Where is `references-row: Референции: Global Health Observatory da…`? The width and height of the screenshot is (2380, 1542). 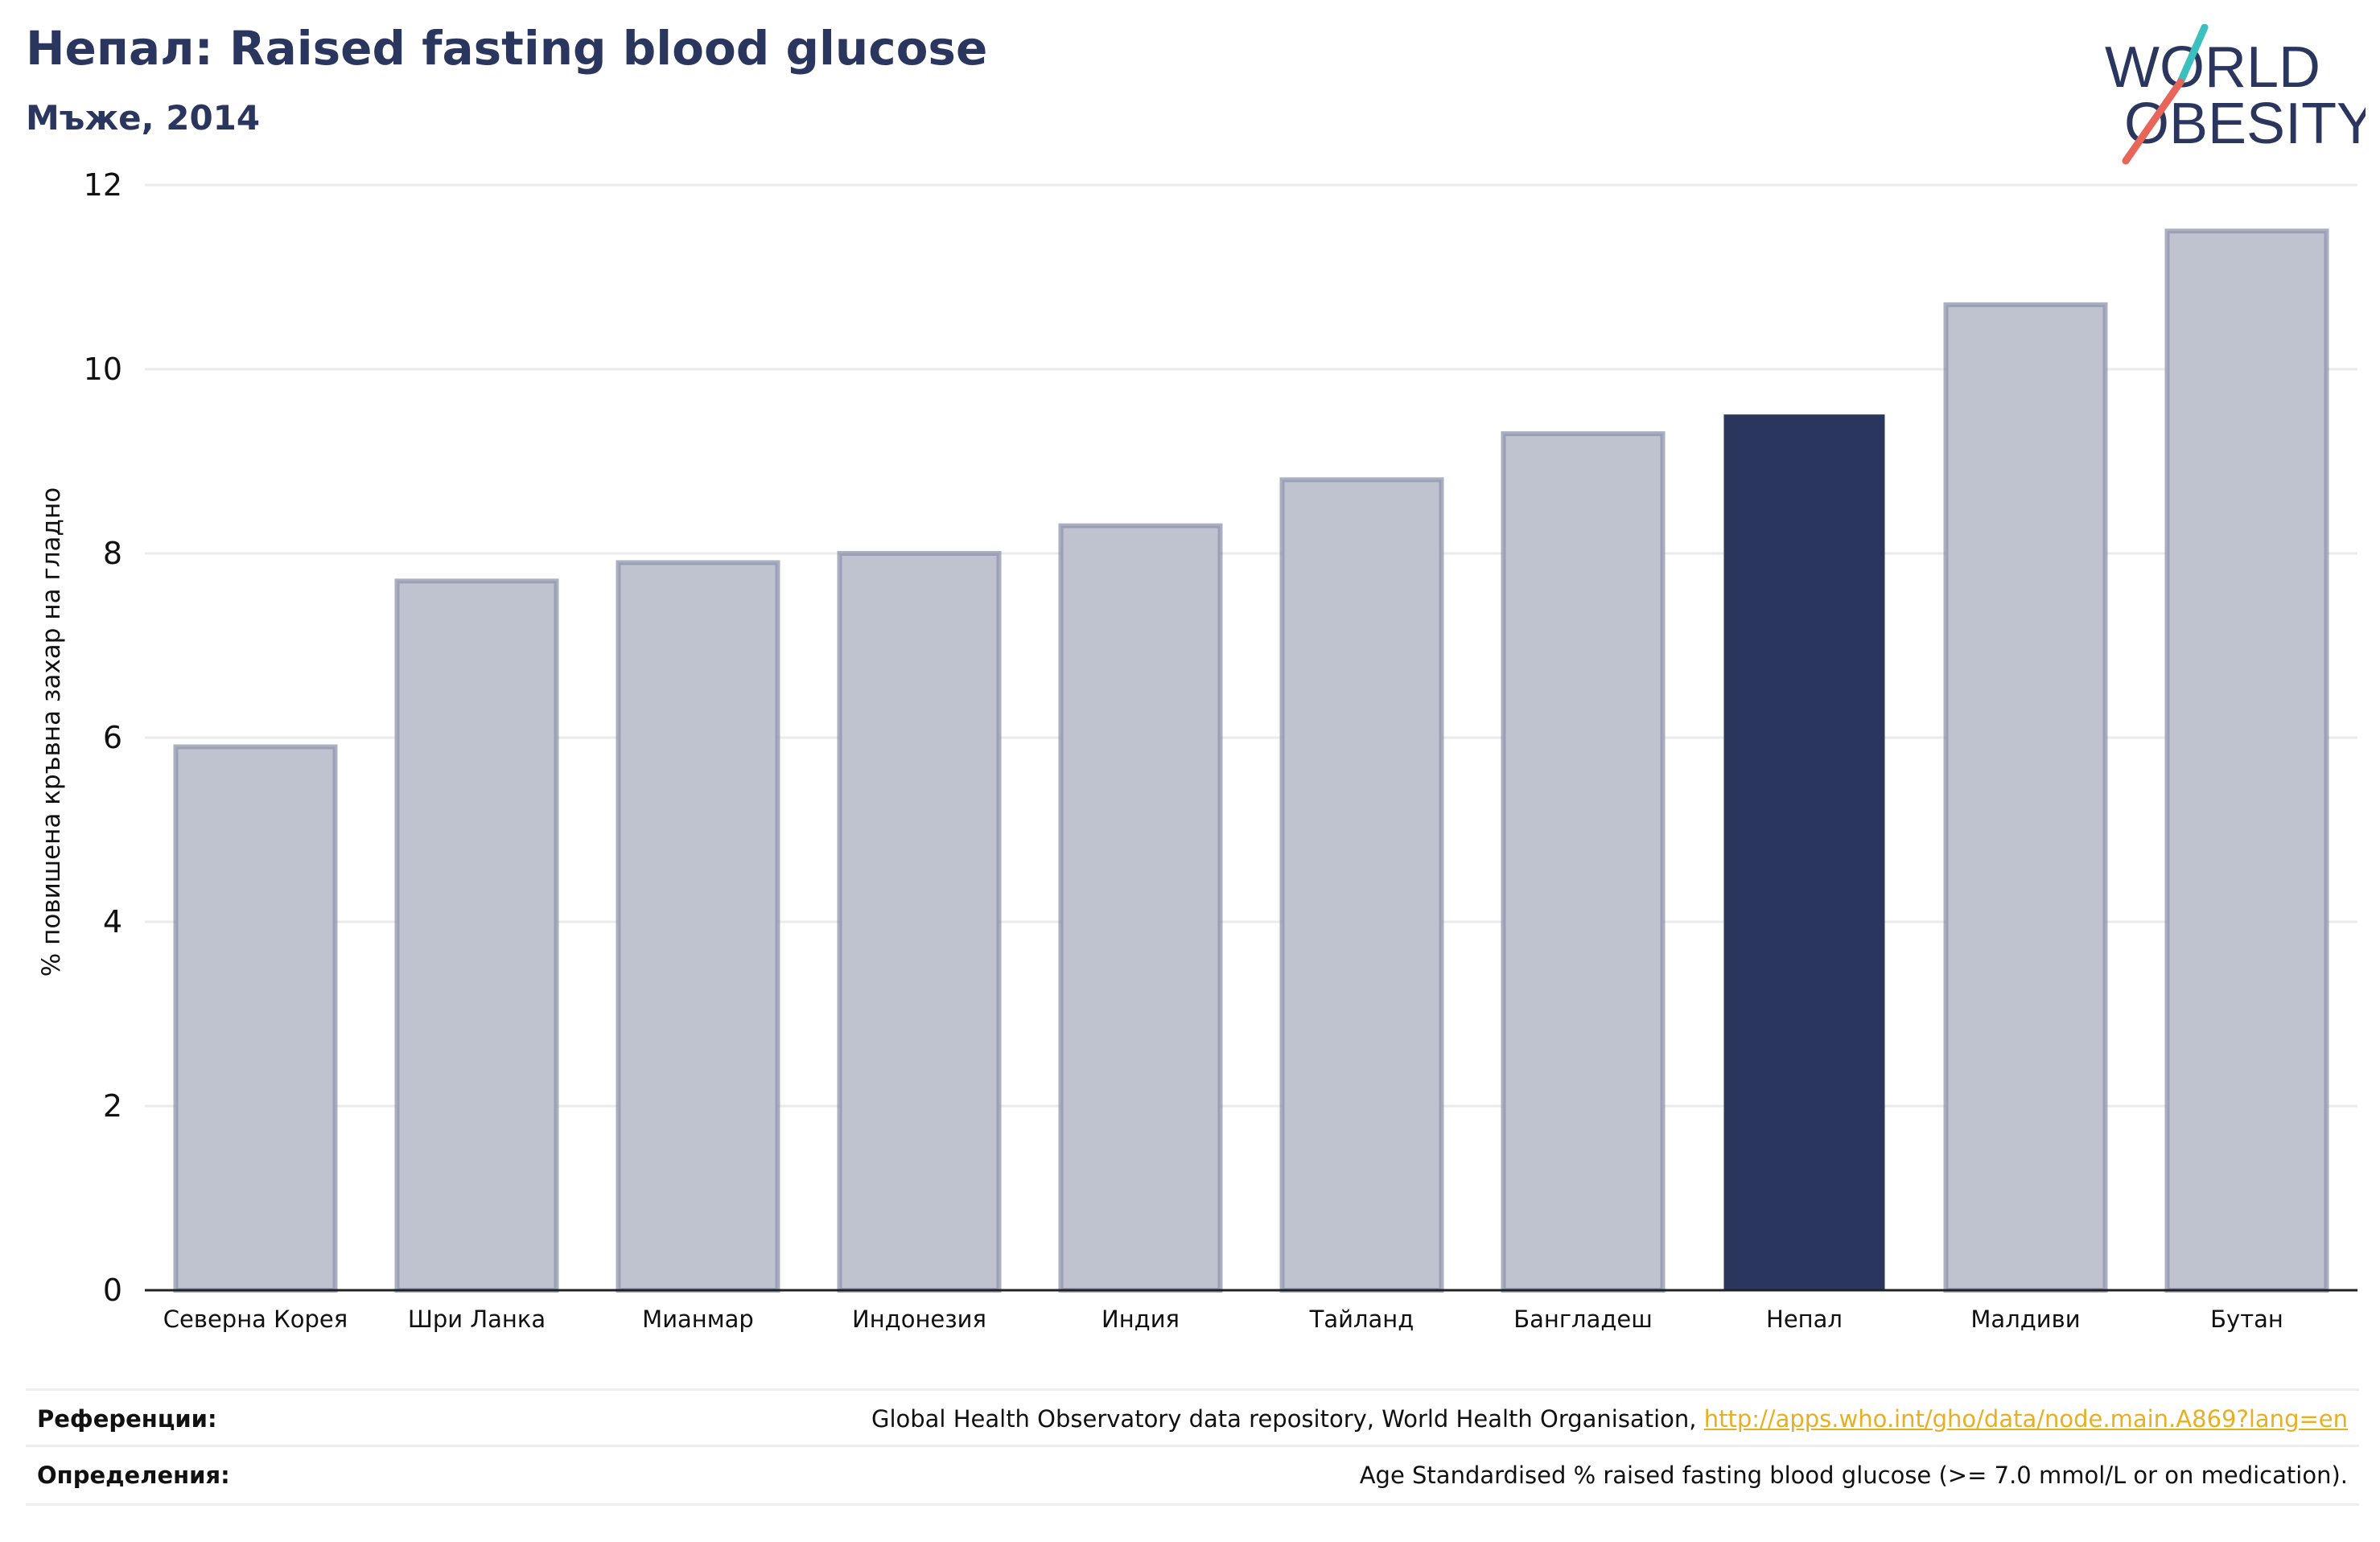
references-row: Референции: Global Health Observatory da… is located at coordinates (1192, 1417).